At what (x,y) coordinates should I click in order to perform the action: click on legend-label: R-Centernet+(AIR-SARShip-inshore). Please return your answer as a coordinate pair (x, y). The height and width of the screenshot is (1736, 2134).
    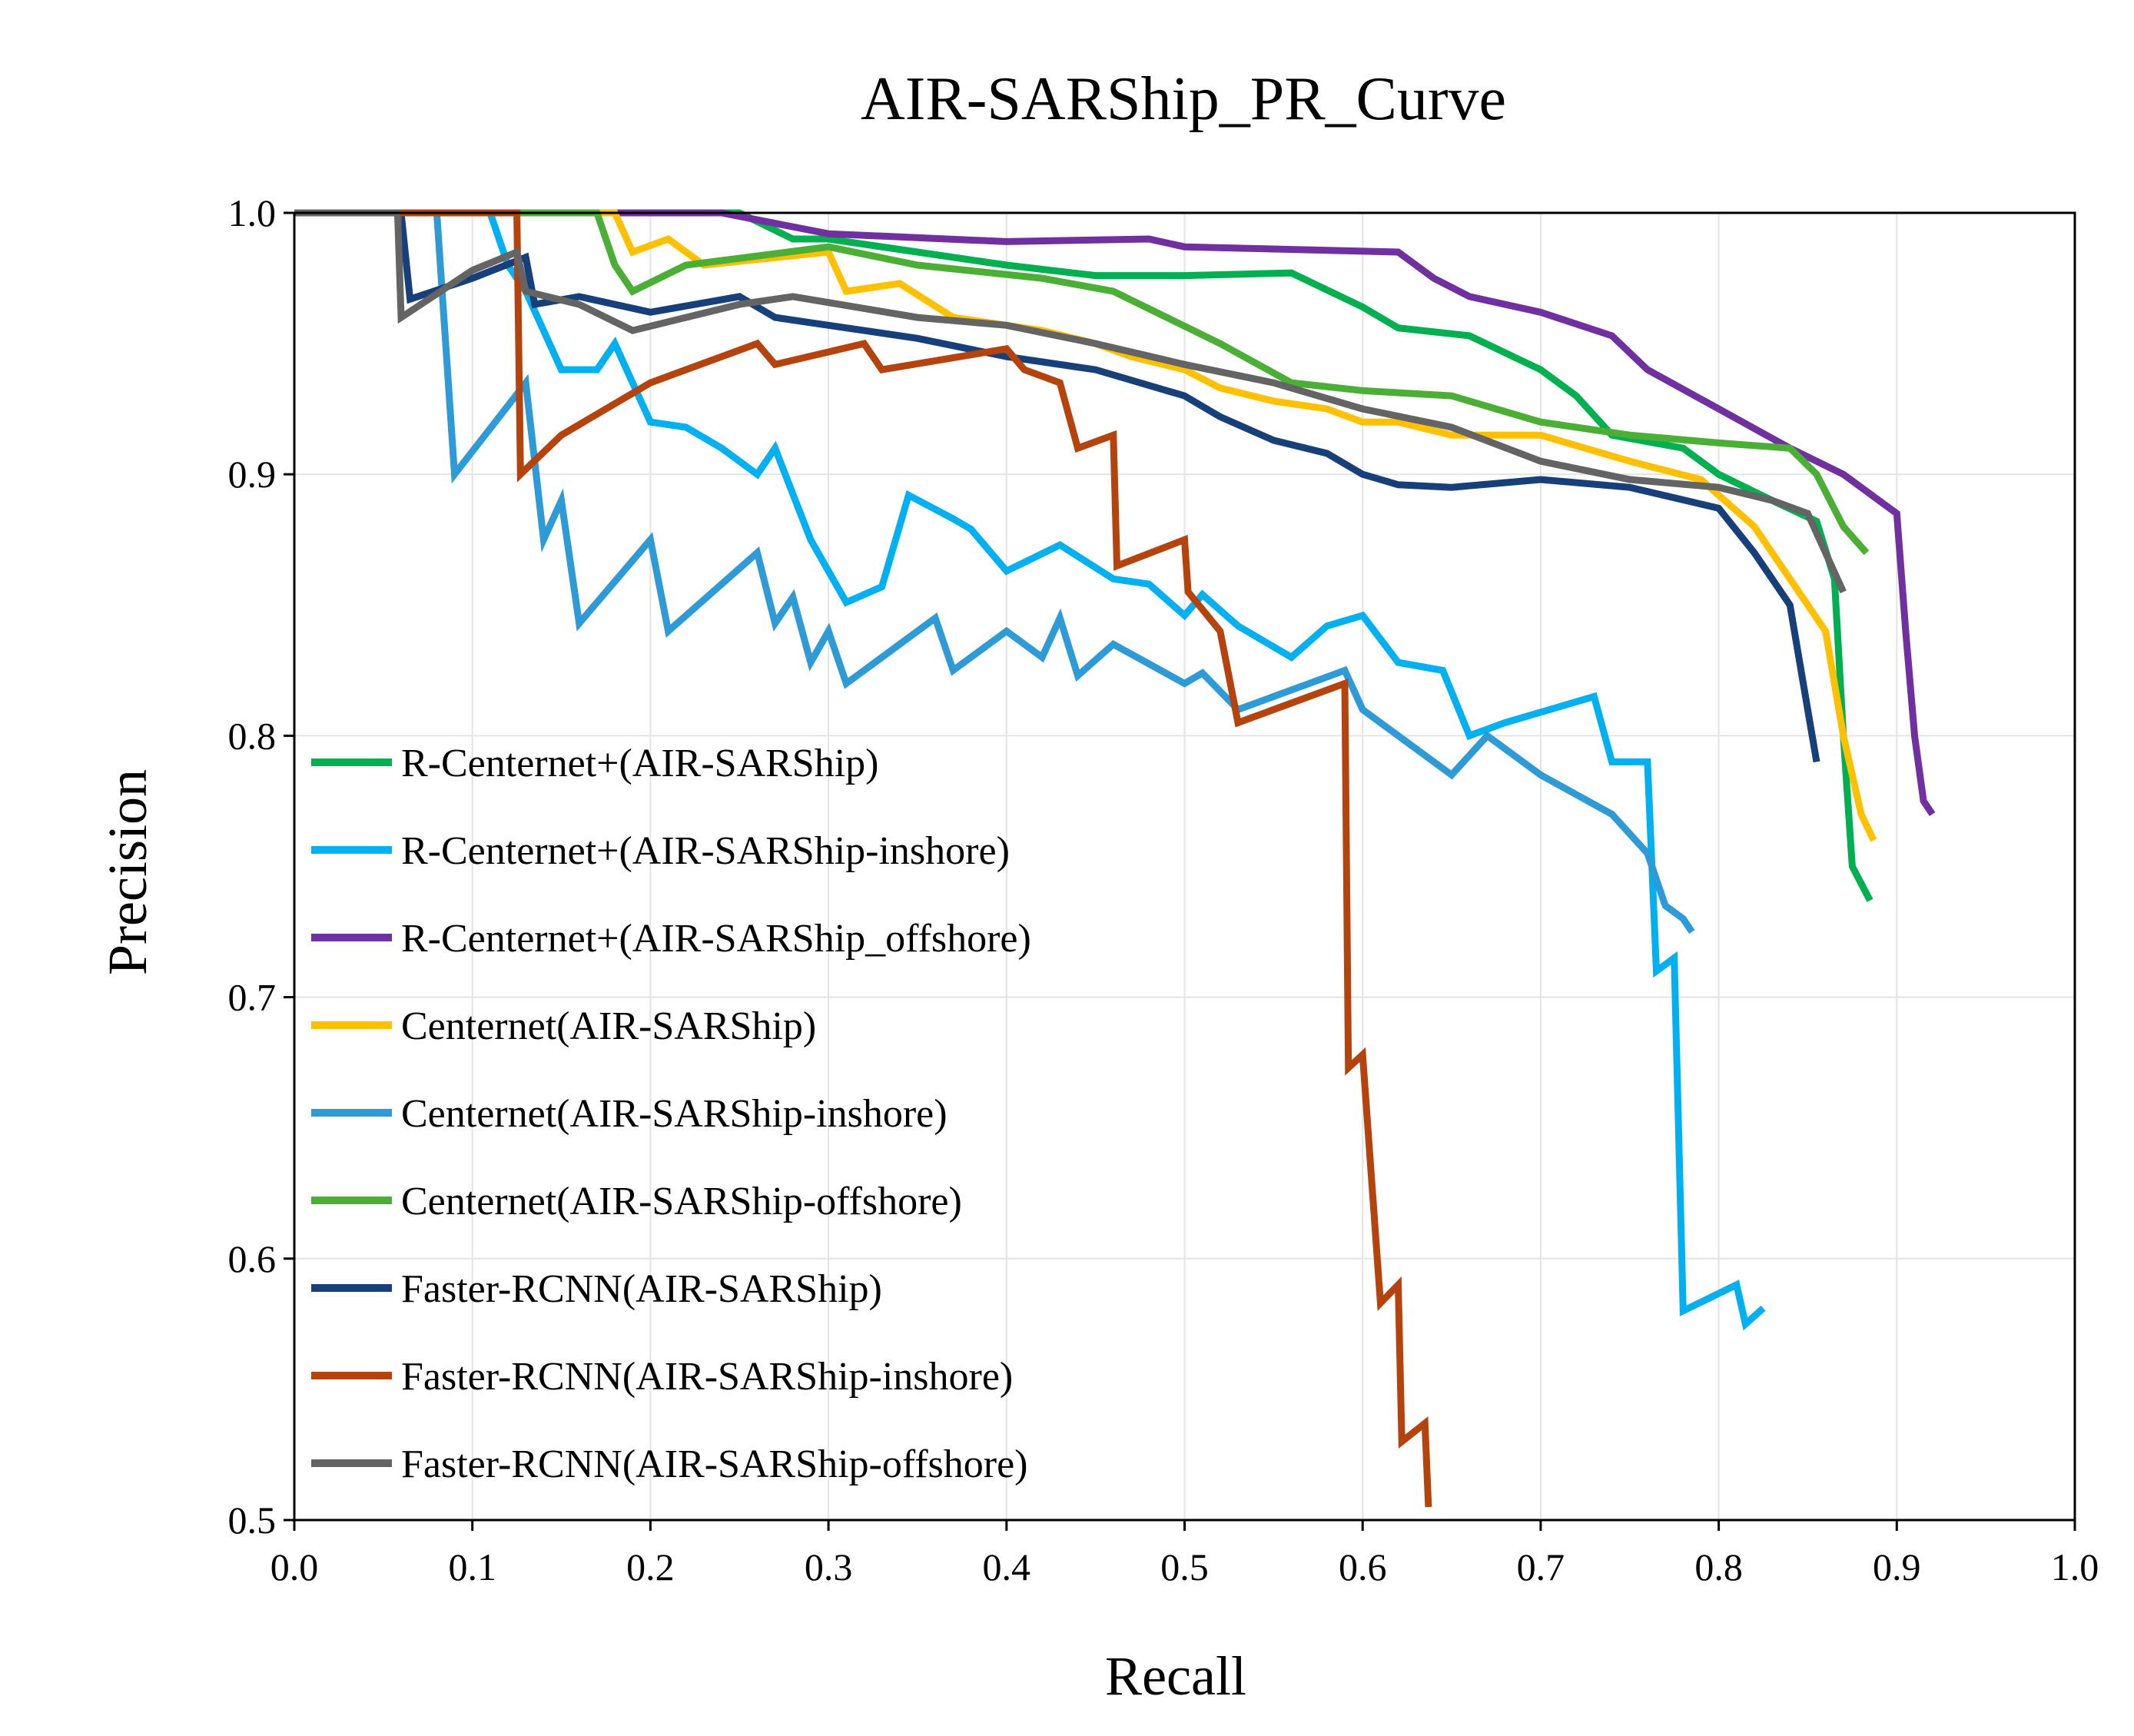
    Looking at the image, I should click on (705, 851).